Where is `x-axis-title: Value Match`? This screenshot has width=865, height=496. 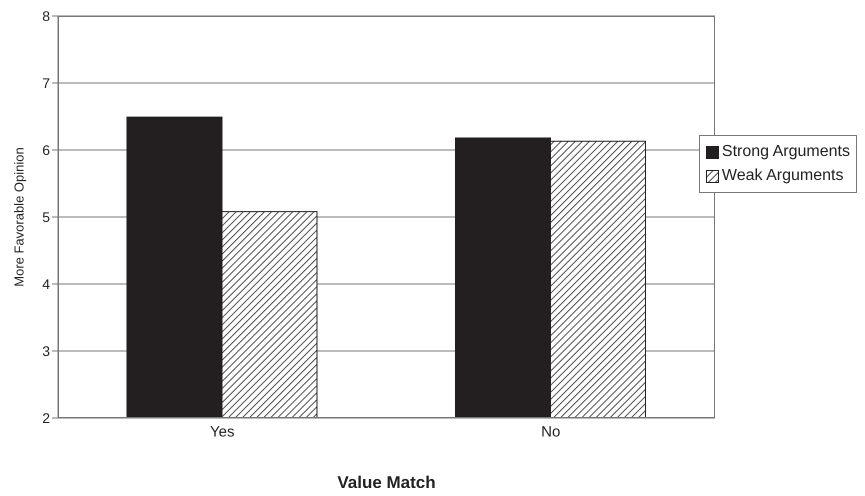 x-axis-title: Value Match is located at coordinates (386, 482).